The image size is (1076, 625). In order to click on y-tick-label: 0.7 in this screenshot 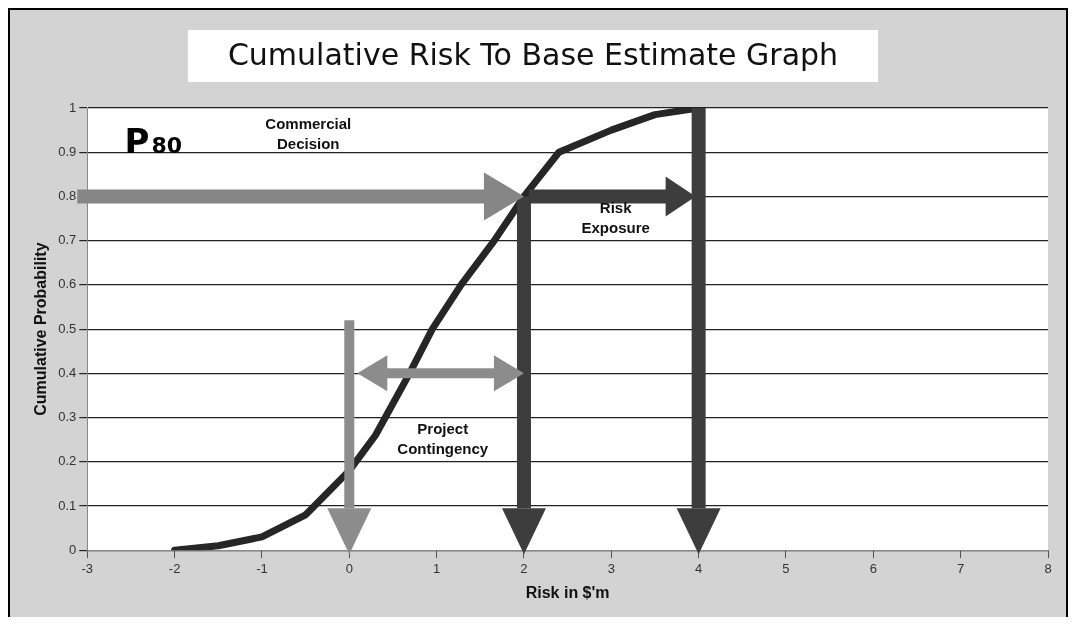, I will do `click(67, 240)`.